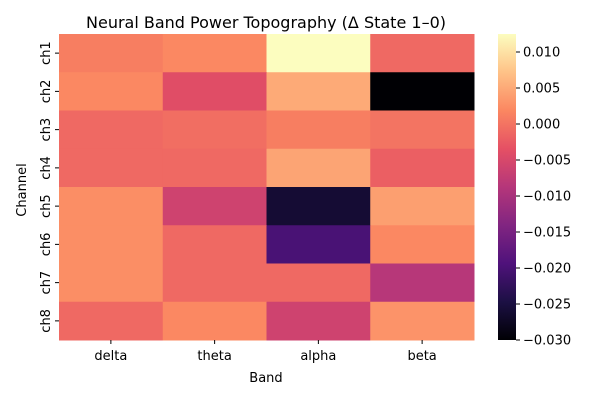 The height and width of the screenshot is (400, 600). What do you see at coordinates (111, 91) in the screenshot?
I see `heatmap-cell-ch2-delta` at bounding box center [111, 91].